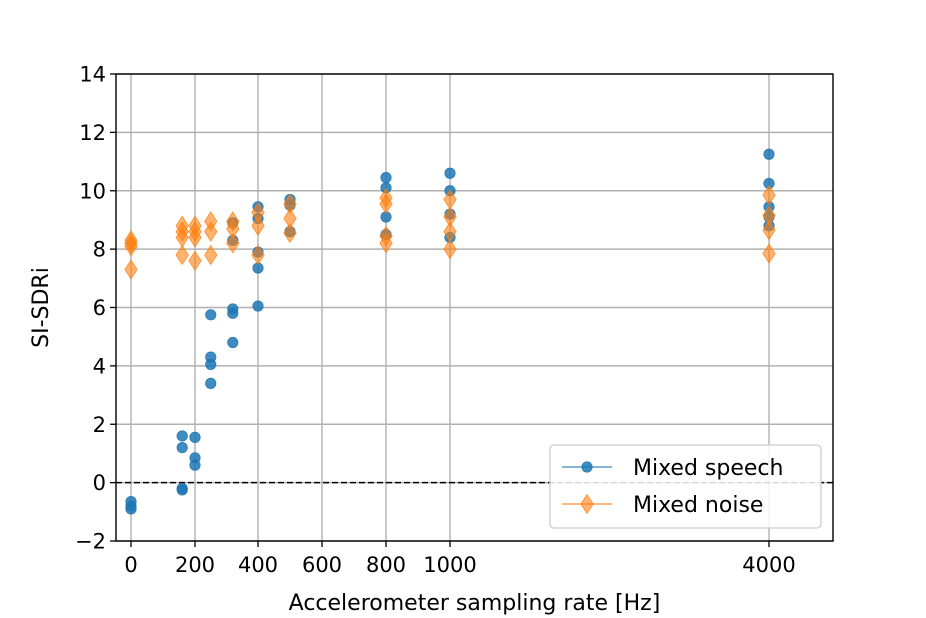 The height and width of the screenshot is (618, 926). I want to click on series-mixed-noise, so click(450, 232).